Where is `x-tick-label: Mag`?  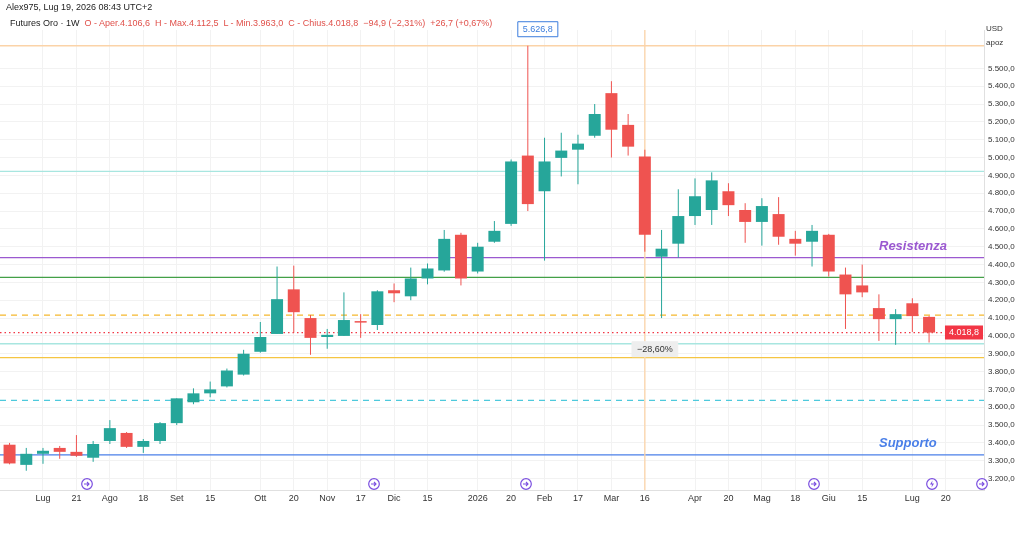 x-tick-label: Mag is located at coordinates (762, 498).